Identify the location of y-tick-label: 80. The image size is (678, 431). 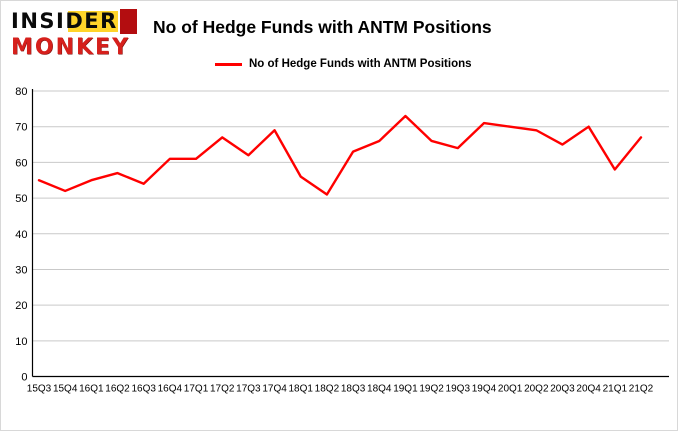
(21, 92).